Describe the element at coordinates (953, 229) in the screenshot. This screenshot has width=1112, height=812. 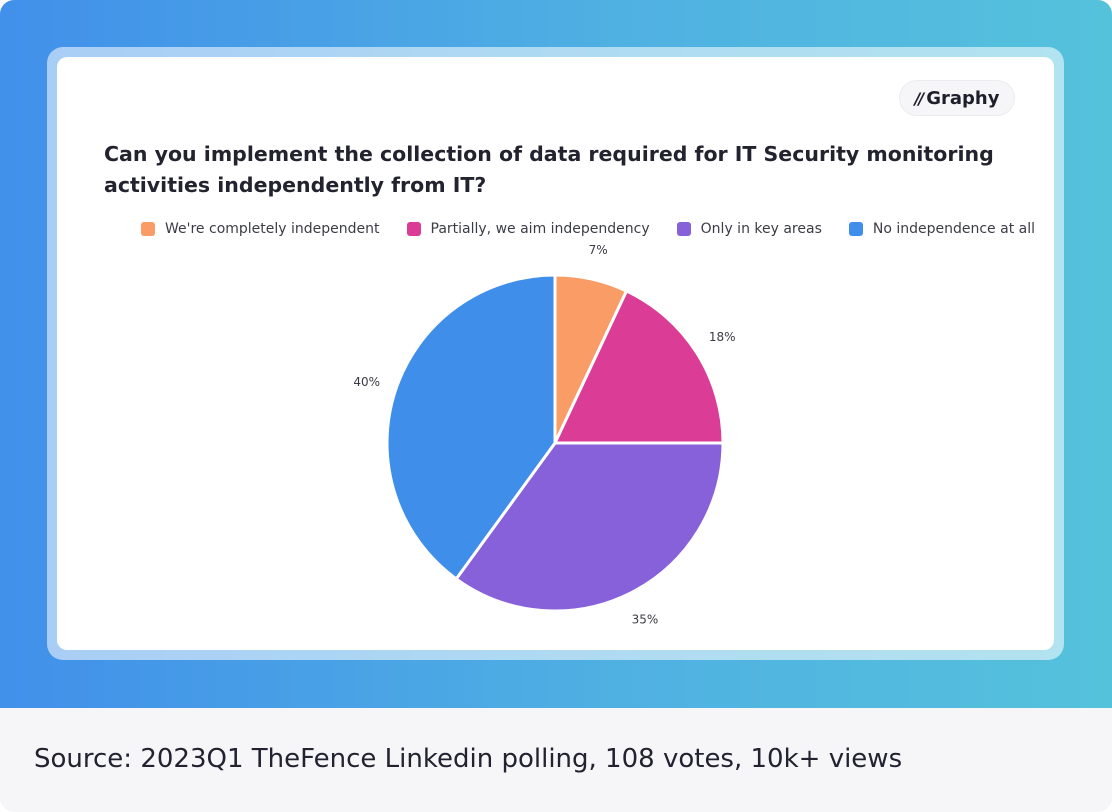
I see `legend-label: No independence at all` at that location.